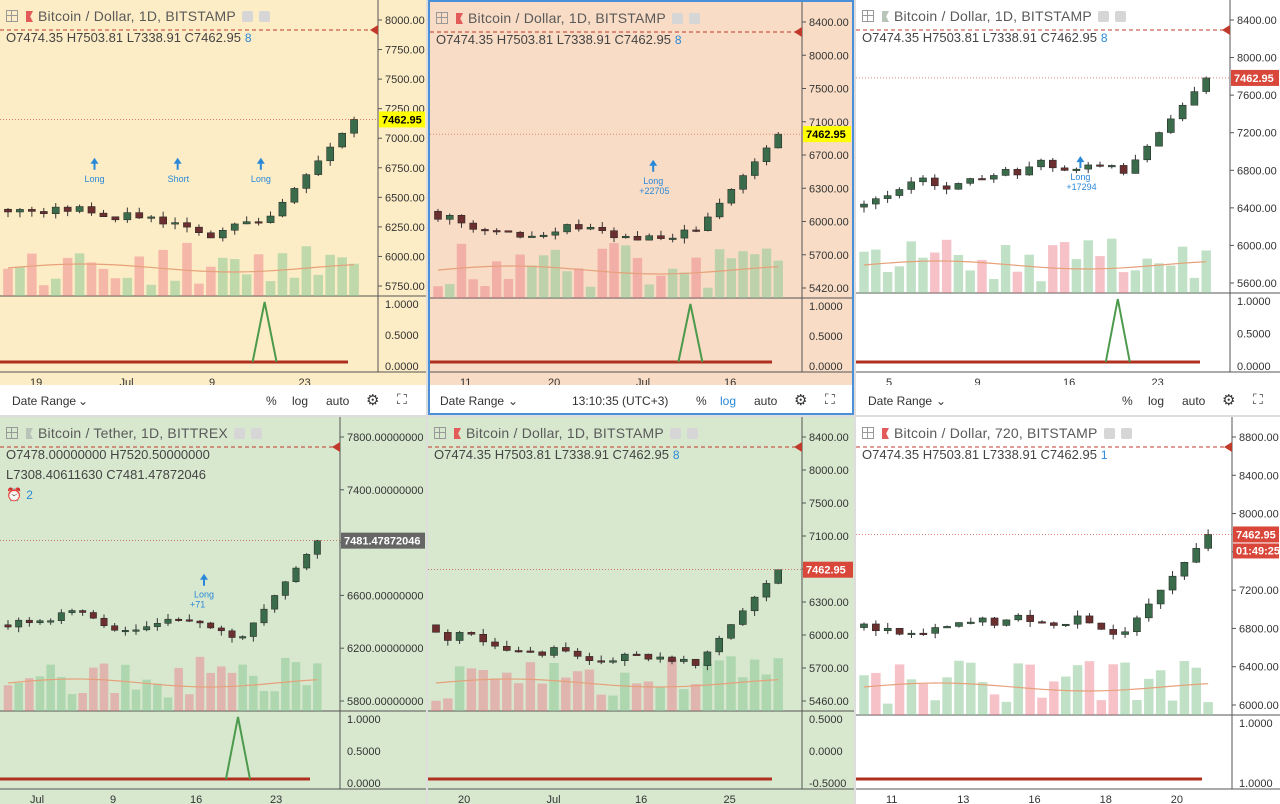 This screenshot has width=1280, height=804. What do you see at coordinates (1254, 367) in the screenshot?
I see `indicator-axis-label: 0.0000` at bounding box center [1254, 367].